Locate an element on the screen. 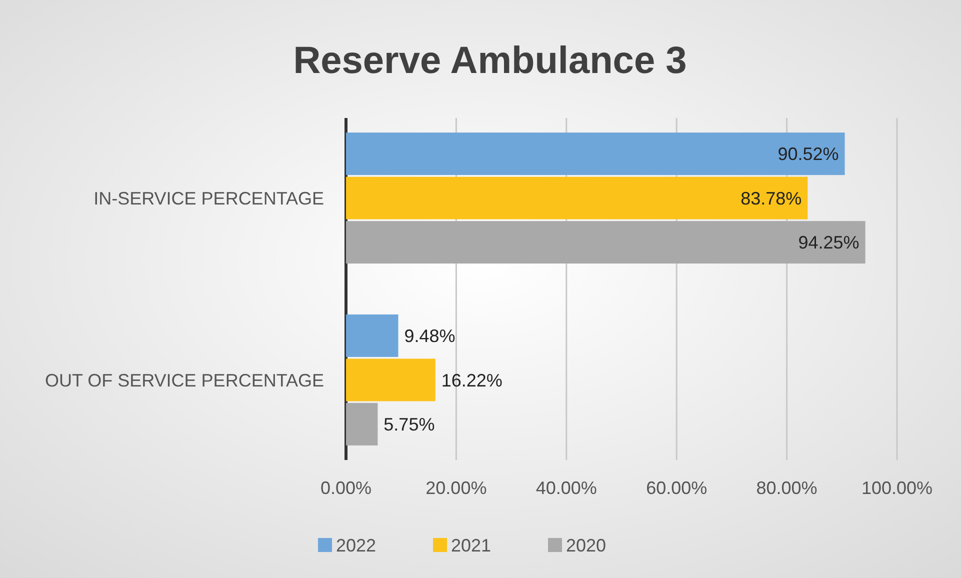  x-tick-label: 0.00% is located at coordinates (346, 488).